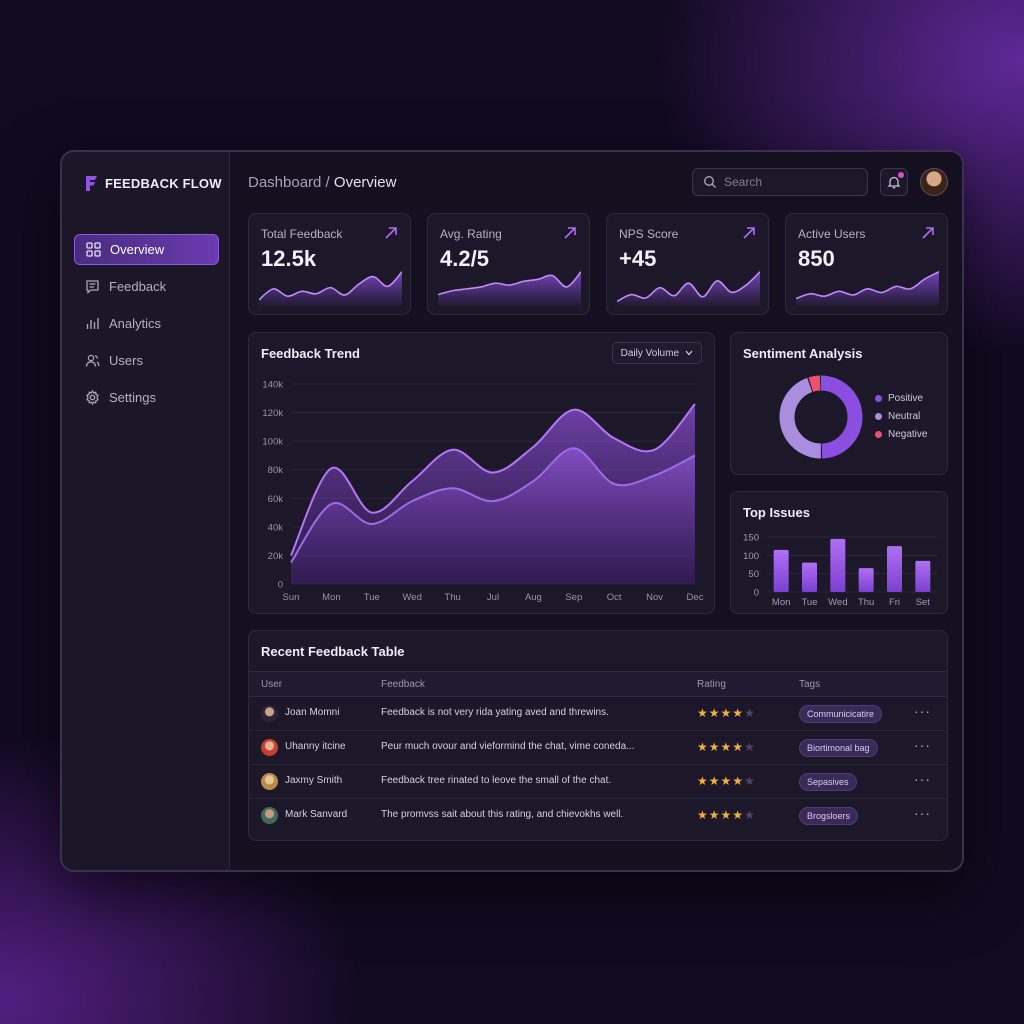 This screenshot has height=1024, width=1024. What do you see at coordinates (272, 684) in the screenshot?
I see `column-header-user: User` at bounding box center [272, 684].